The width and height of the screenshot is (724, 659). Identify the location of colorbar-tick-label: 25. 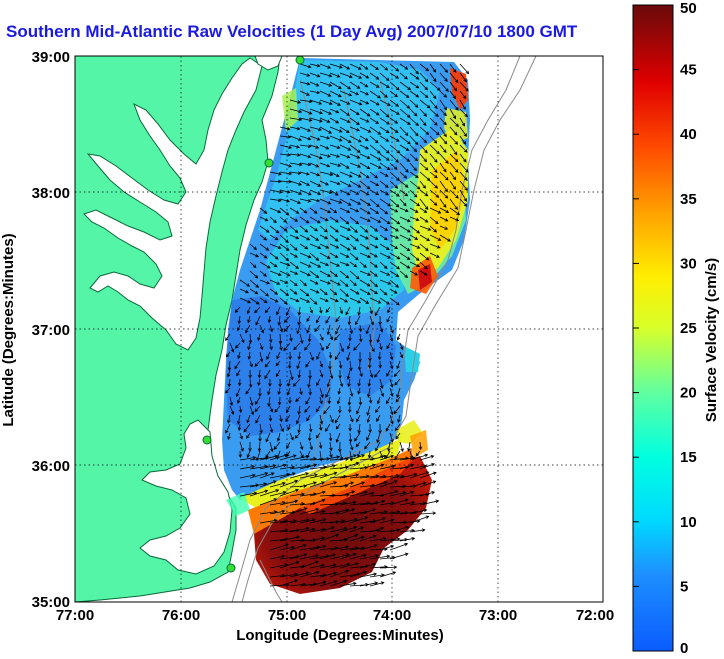
(688, 328).